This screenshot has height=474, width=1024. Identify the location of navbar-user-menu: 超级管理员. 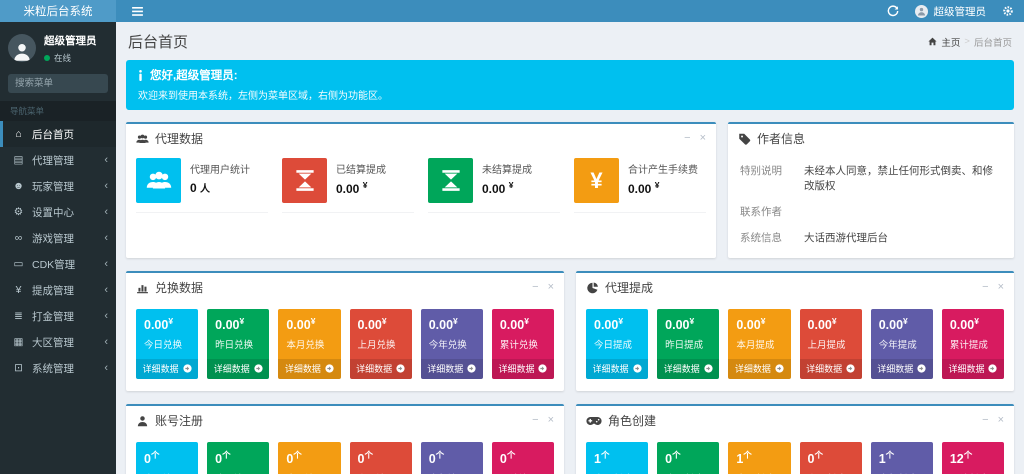
(950, 11).